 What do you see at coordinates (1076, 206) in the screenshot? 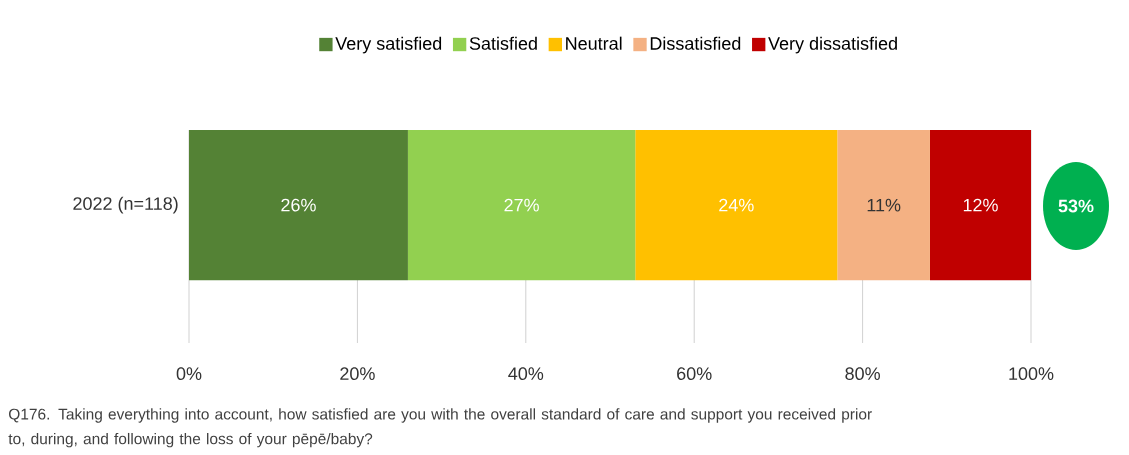
I see `text: 53%` at bounding box center [1076, 206].